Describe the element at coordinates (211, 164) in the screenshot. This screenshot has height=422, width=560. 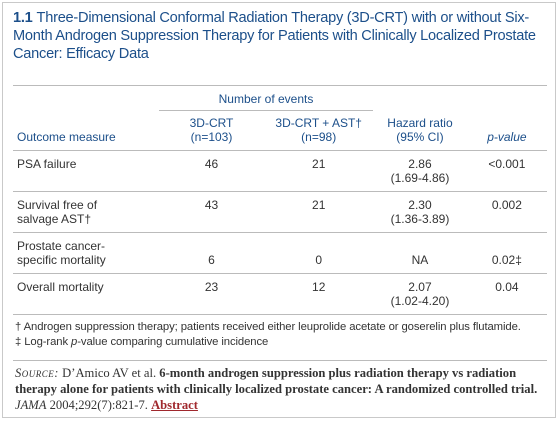
I see `cell-line: 46` at that location.